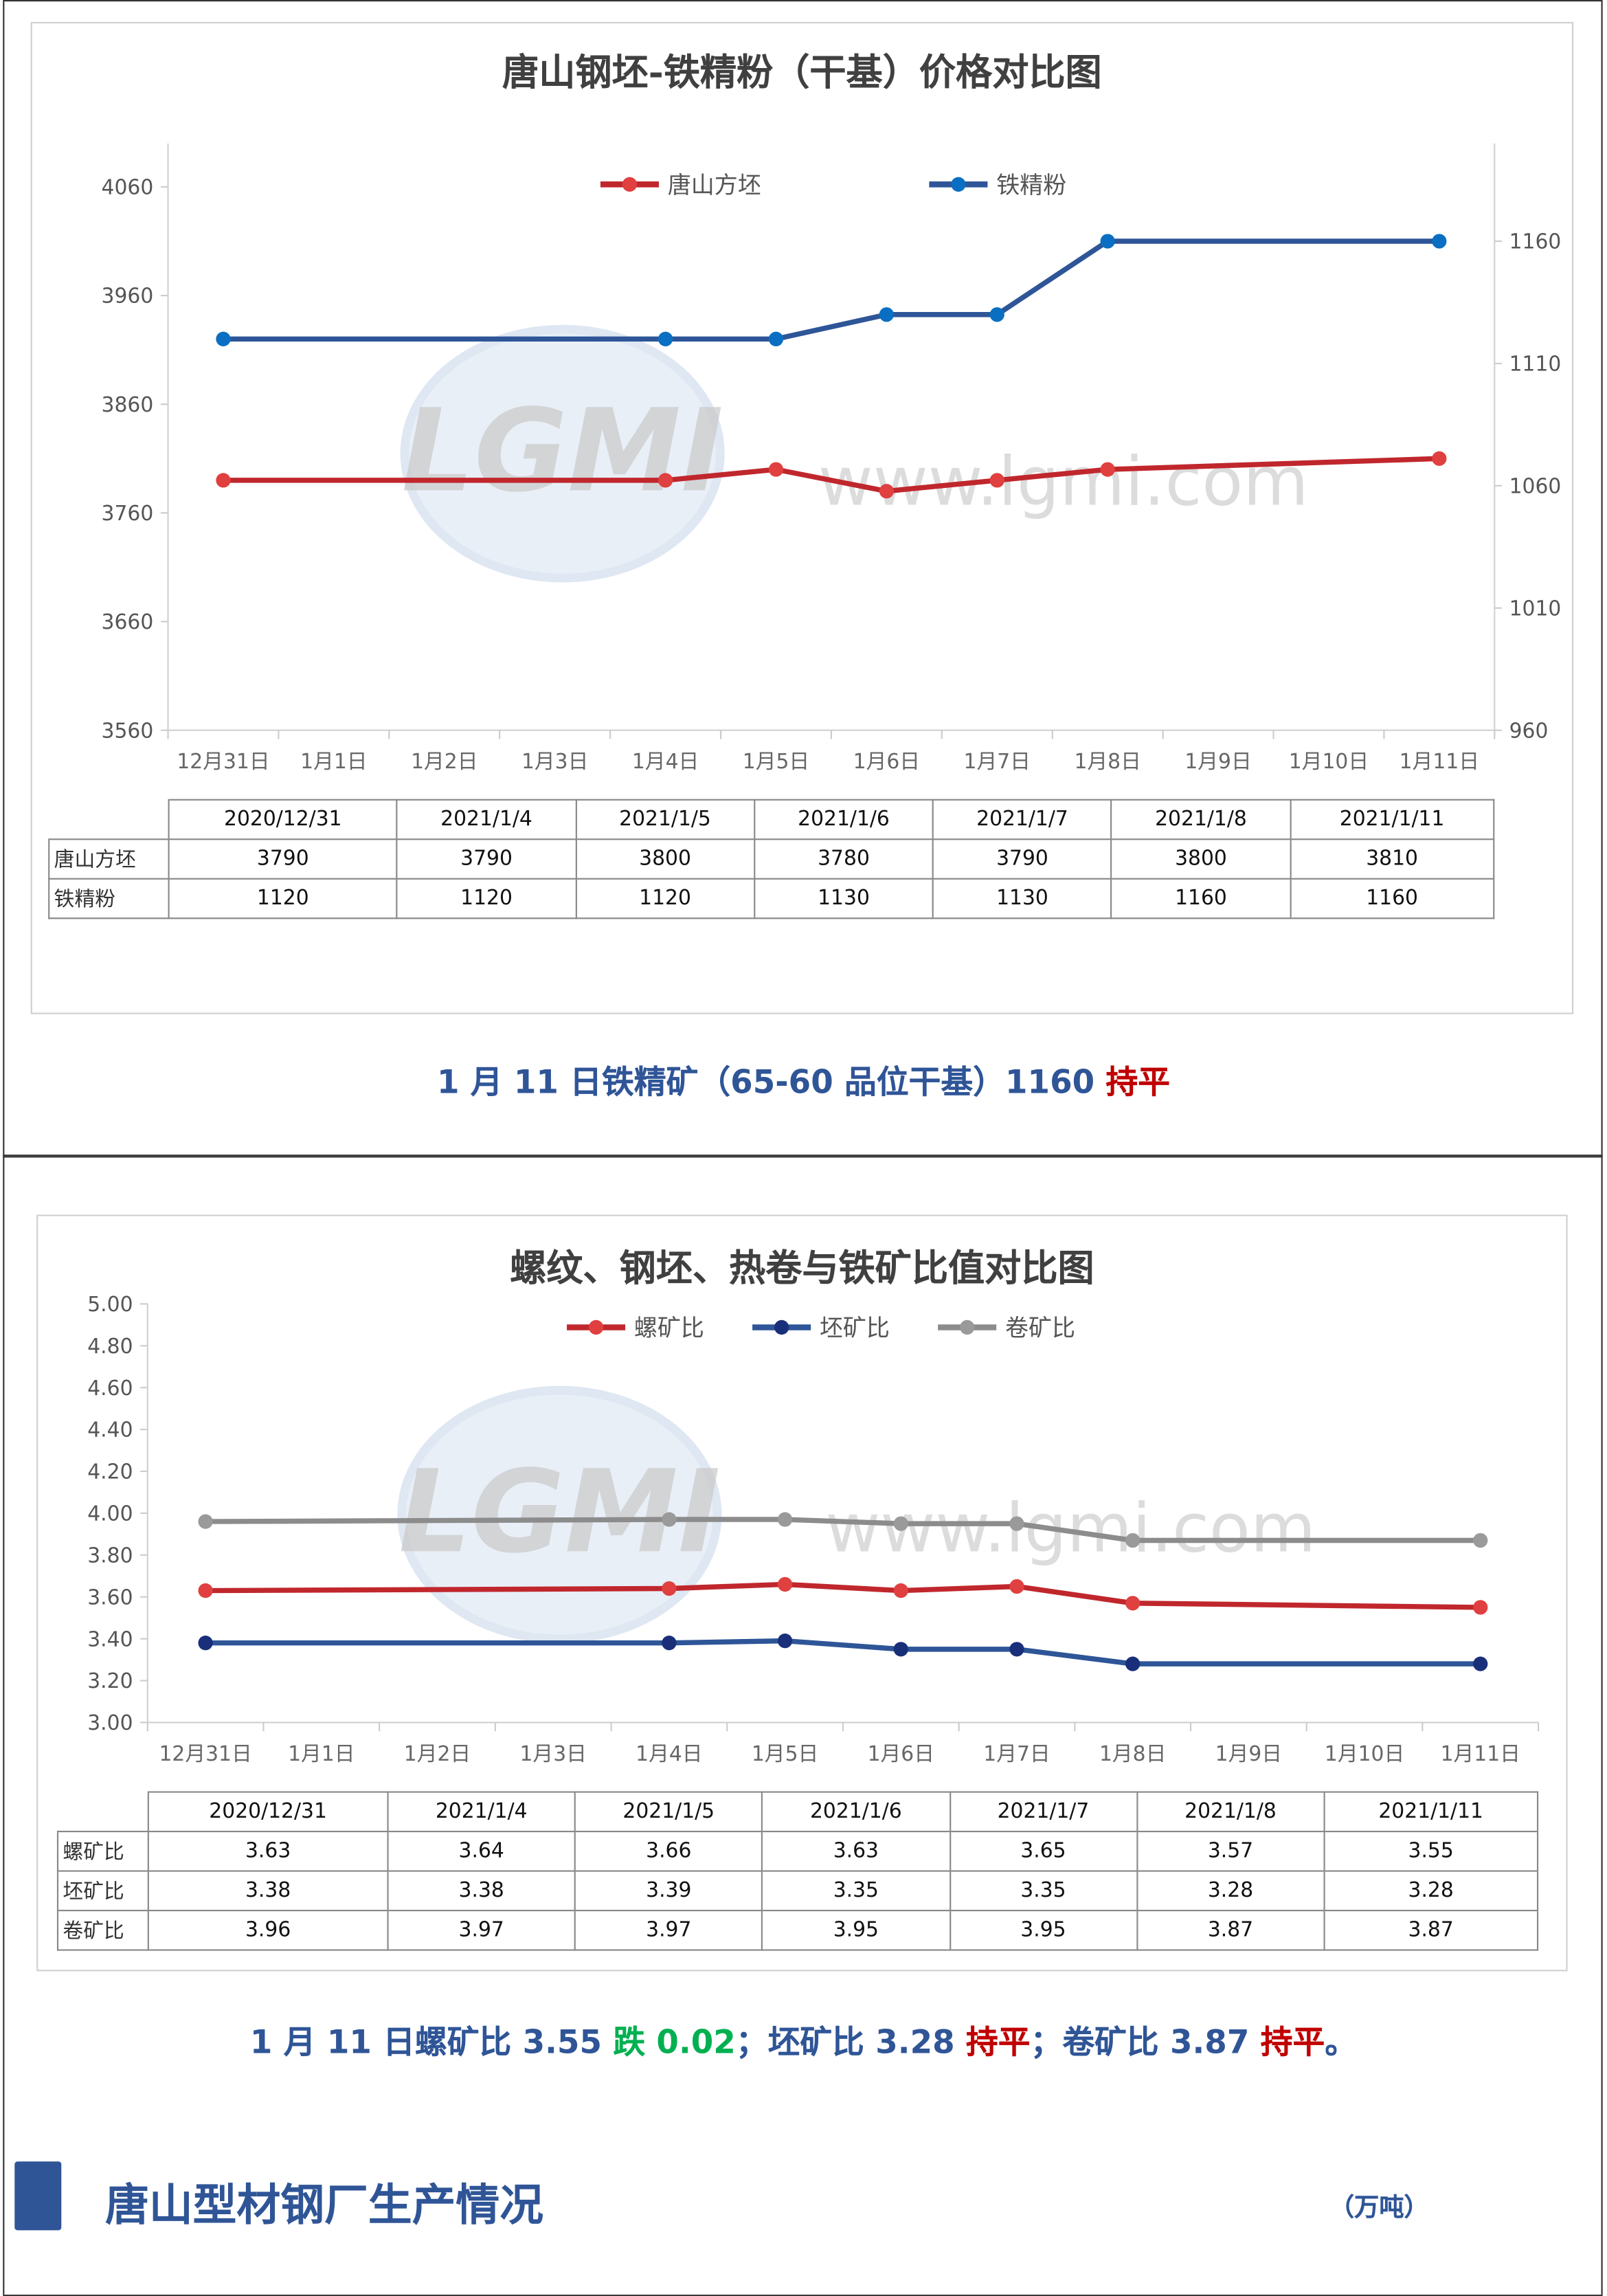  I want to click on summary-text: ；卷矿比 3.87, so click(1145, 2043).